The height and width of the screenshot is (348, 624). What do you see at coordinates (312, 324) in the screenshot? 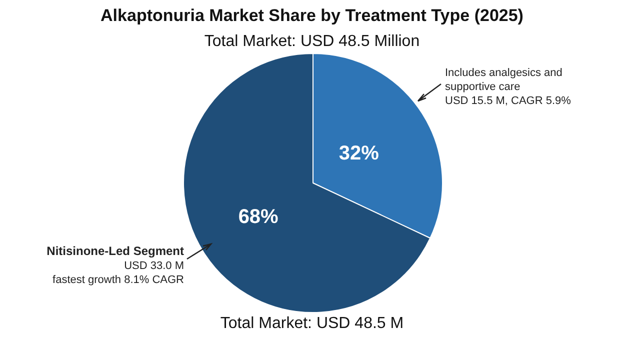
I see `text: Total Market: USD 48.5 M` at bounding box center [312, 324].